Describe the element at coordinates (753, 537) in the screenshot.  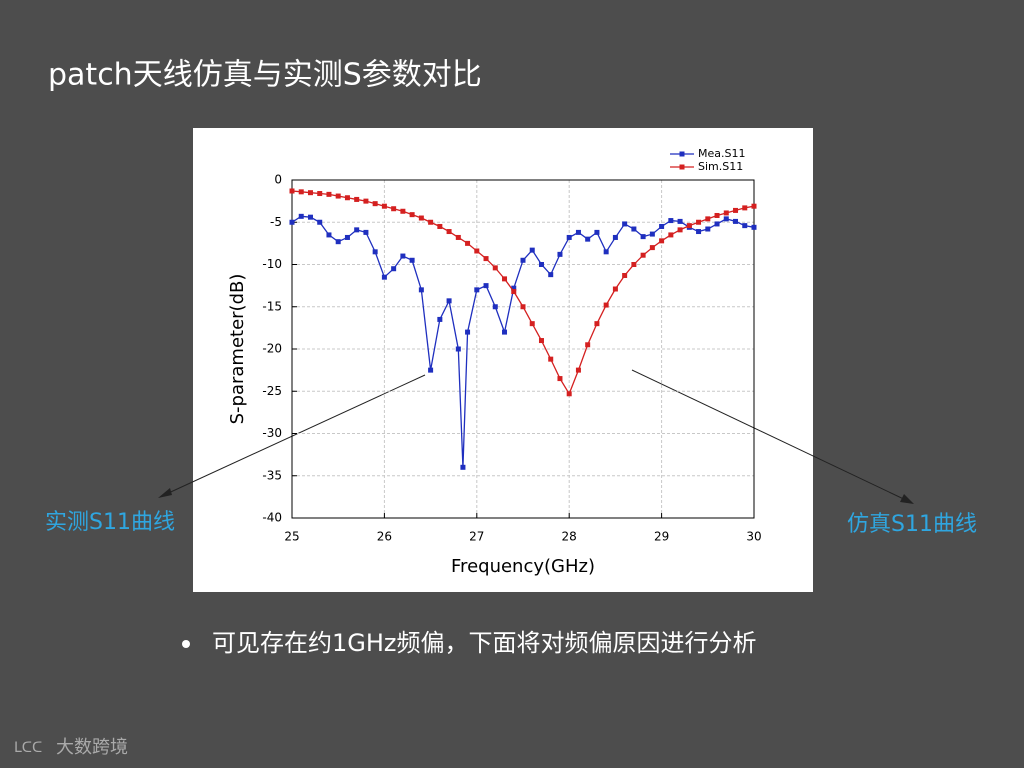
I see `x-tick-label: 30` at that location.